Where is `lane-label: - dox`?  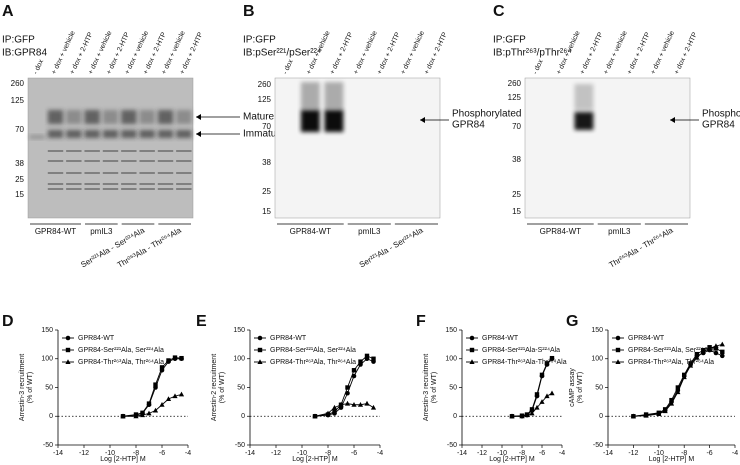
lane-label: - dox is located at coordinates (38, 67).